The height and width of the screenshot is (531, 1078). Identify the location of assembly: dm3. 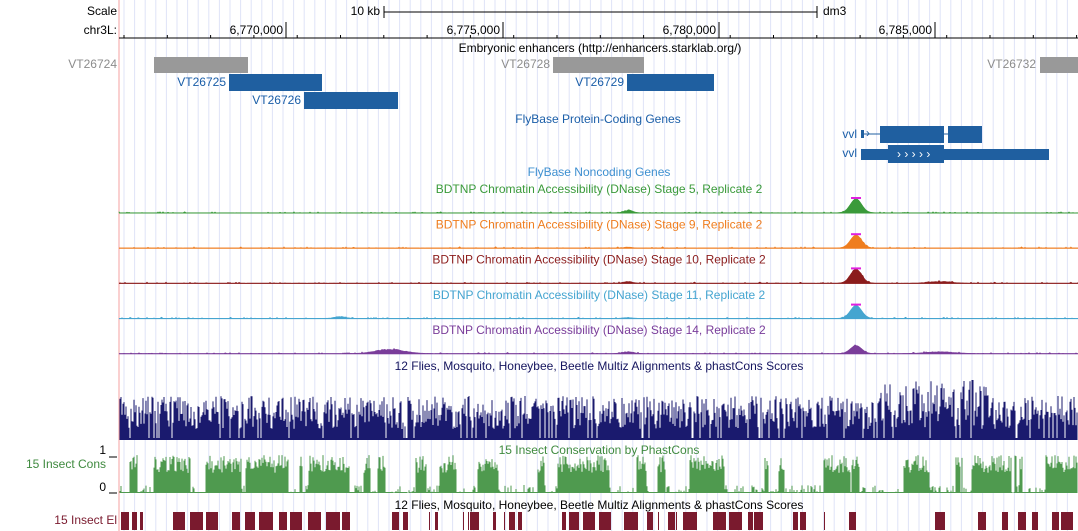
(835, 11).